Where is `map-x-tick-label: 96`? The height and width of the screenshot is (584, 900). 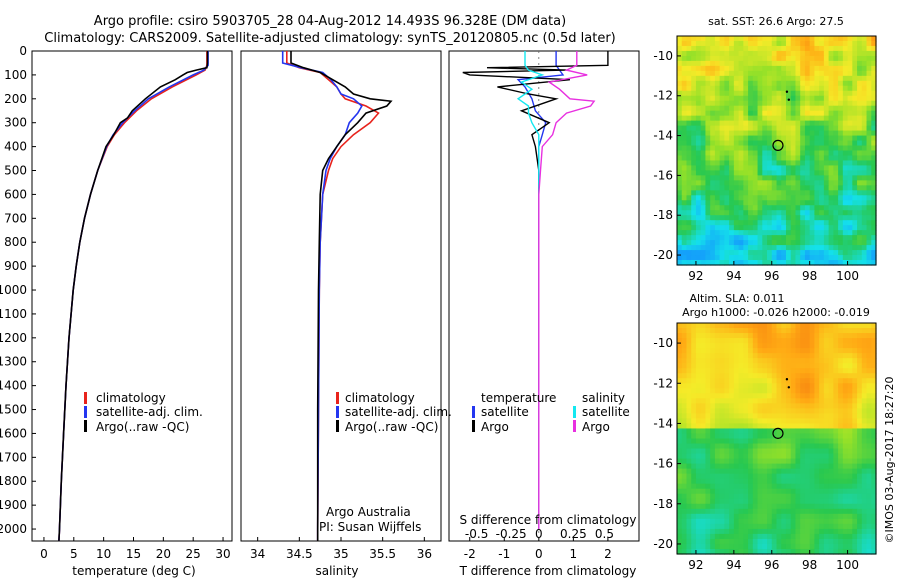 map-x-tick-label: 96 is located at coordinates (771, 565).